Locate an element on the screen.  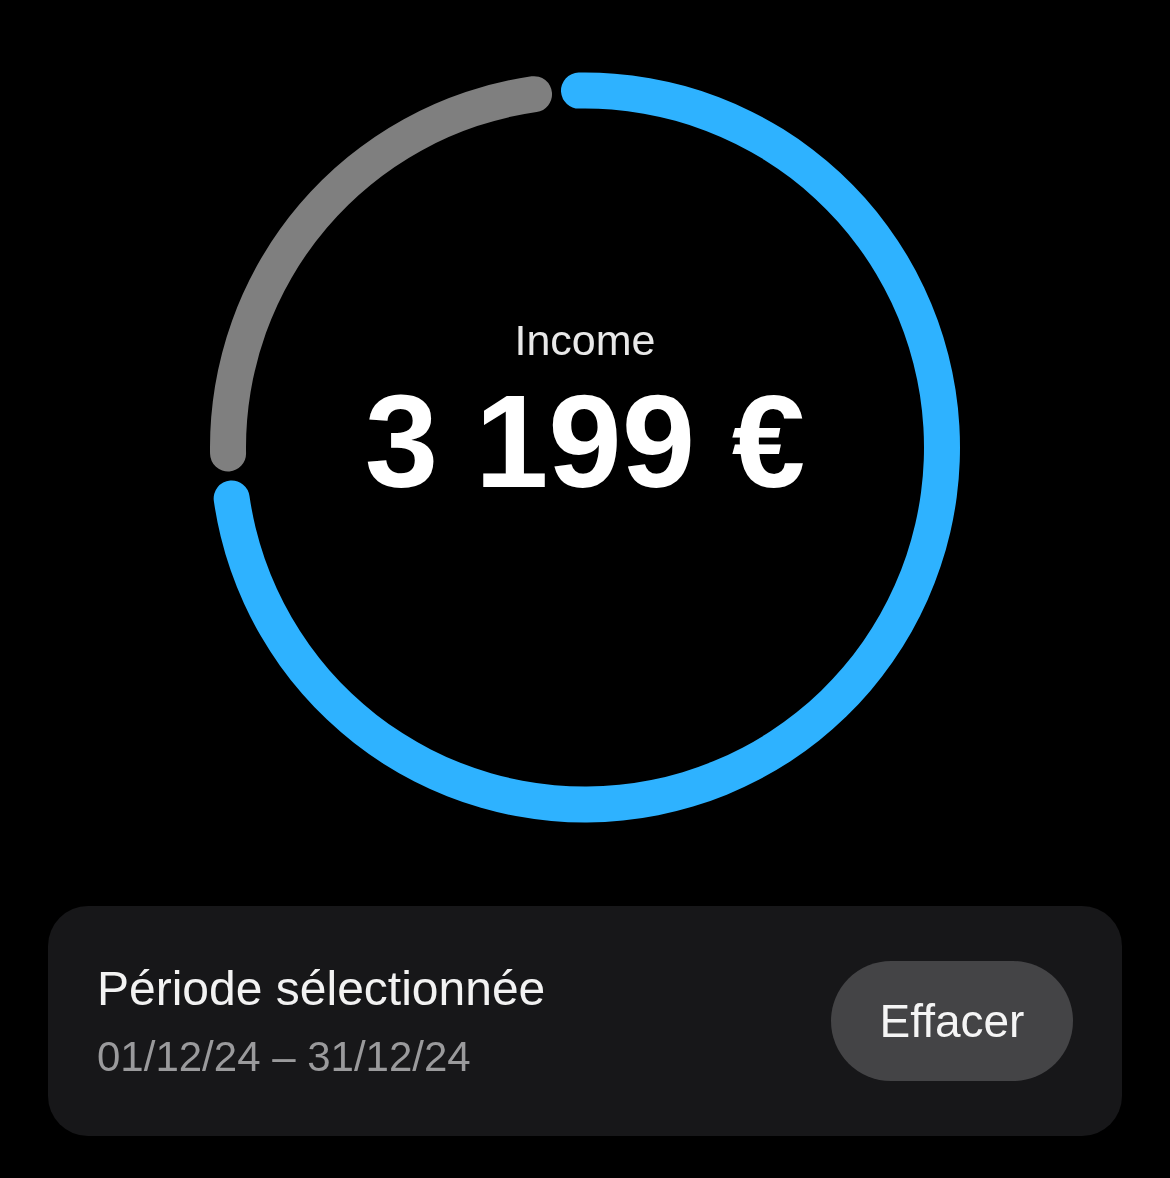
text: Income is located at coordinates (585, 340).